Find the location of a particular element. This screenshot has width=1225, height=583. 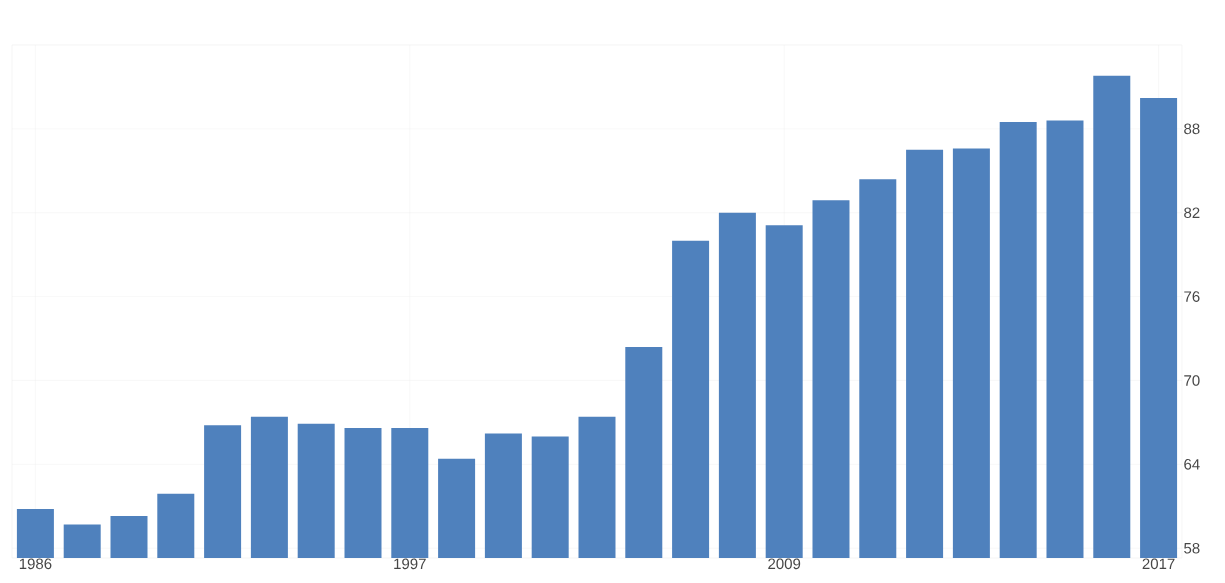

x-tick-label: 2017 is located at coordinates (1158, 564).